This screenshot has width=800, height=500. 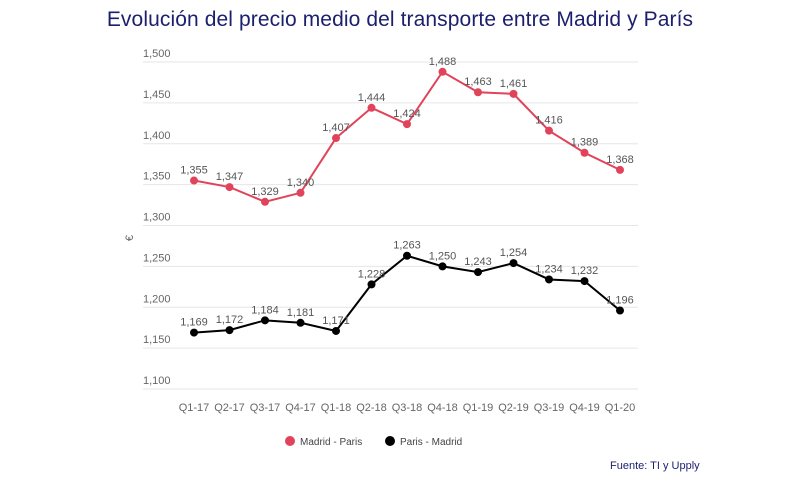 What do you see at coordinates (407, 114) in the screenshot?
I see `data-label: 1,424` at bounding box center [407, 114].